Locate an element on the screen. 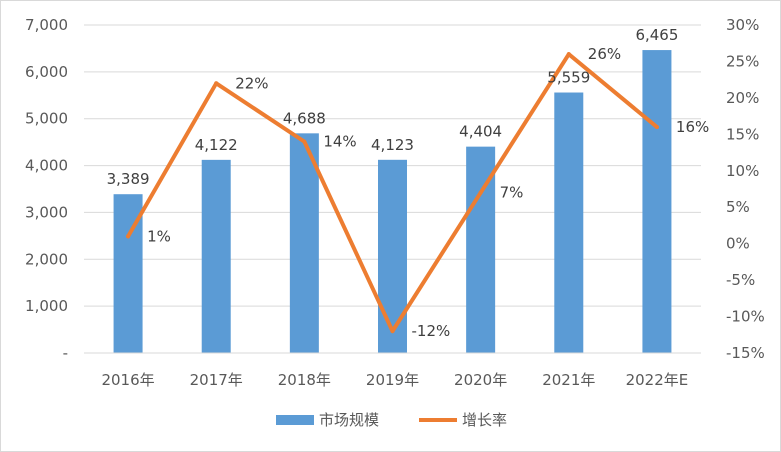 The height and width of the screenshot is (452, 781). right-tick-label: 15% is located at coordinates (742, 134).